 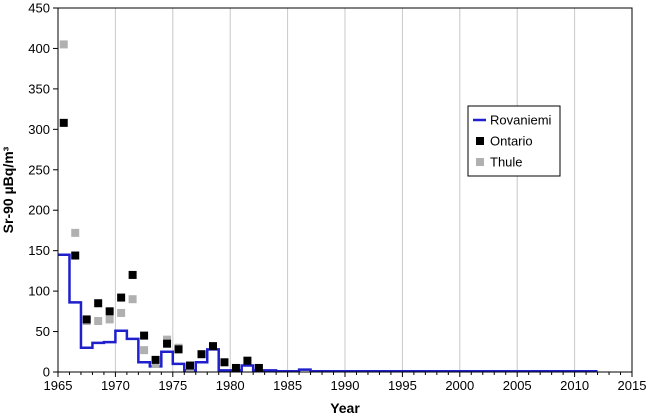 I want to click on x-tick-label: 2010, so click(x=574, y=385).